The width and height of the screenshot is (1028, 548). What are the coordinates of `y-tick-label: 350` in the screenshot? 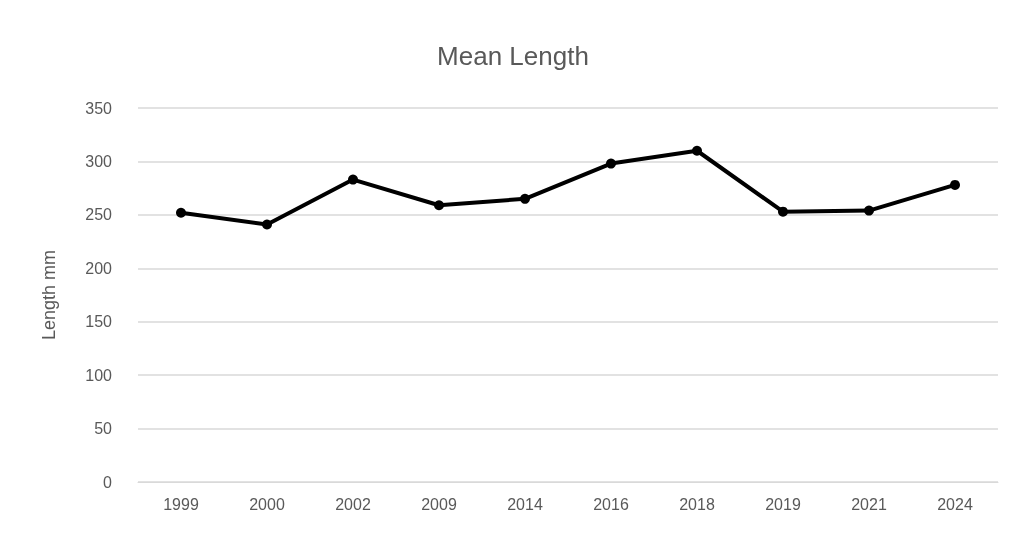 It's located at (99, 108).